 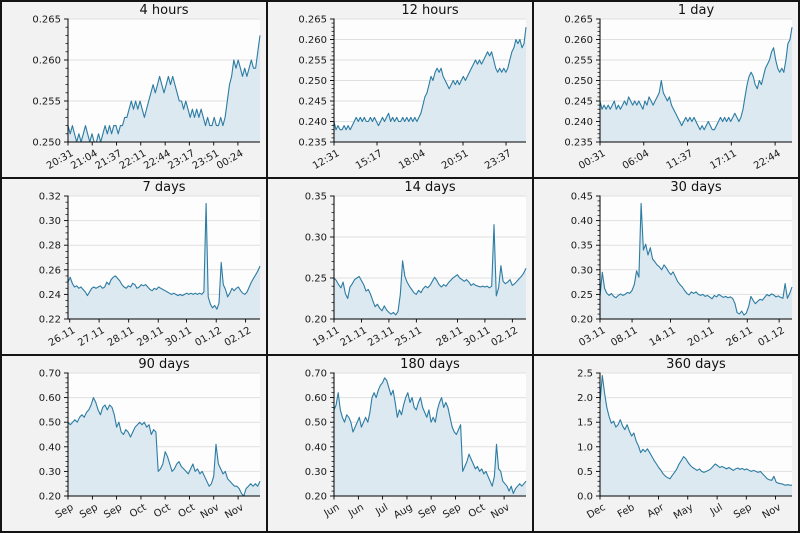 I want to click on svg-text: 12:31, so click(x=326, y=160).